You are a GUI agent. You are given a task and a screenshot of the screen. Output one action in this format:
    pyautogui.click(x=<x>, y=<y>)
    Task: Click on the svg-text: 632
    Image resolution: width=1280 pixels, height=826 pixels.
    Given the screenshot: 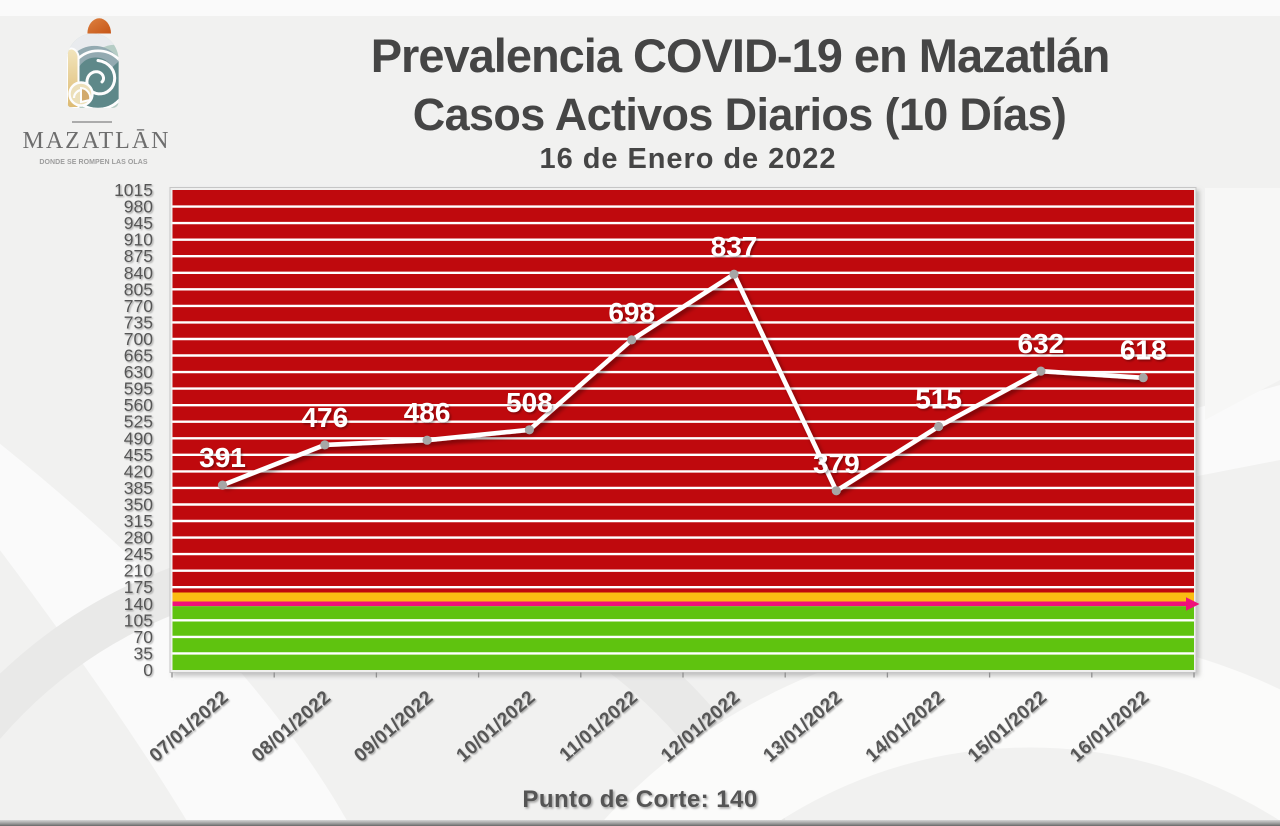 What is the action you would take?
    pyautogui.click(x=1041, y=343)
    